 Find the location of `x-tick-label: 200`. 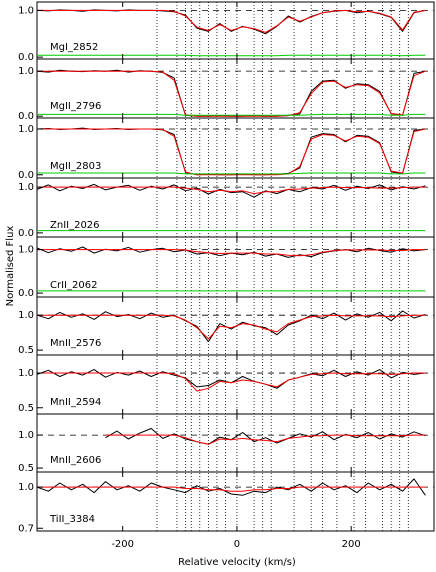

x-tick-label: 200 is located at coordinates (351, 544).